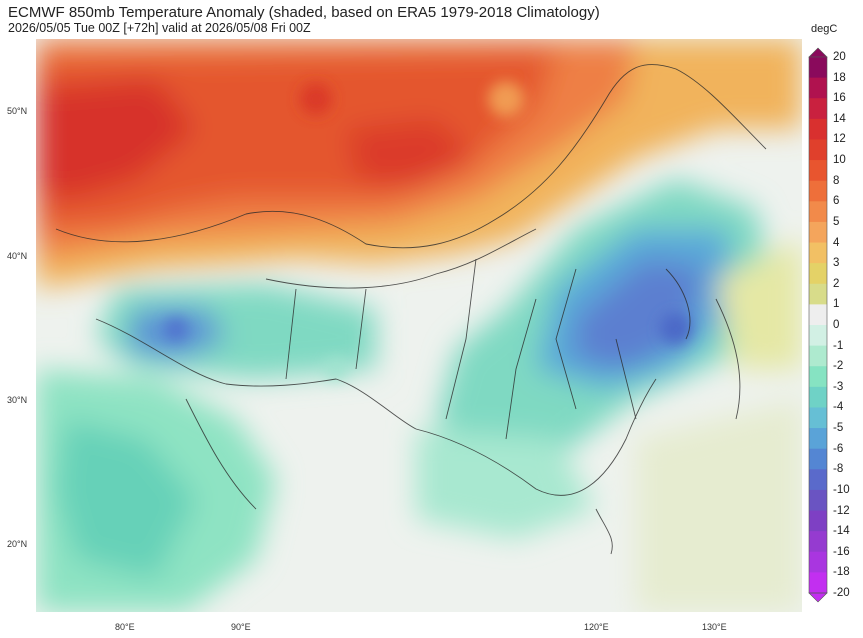 Image resolution: width=863 pixels, height=638 pixels. What do you see at coordinates (836, 263) in the screenshot?
I see `colorbar-tick-label: 3` at bounding box center [836, 263].